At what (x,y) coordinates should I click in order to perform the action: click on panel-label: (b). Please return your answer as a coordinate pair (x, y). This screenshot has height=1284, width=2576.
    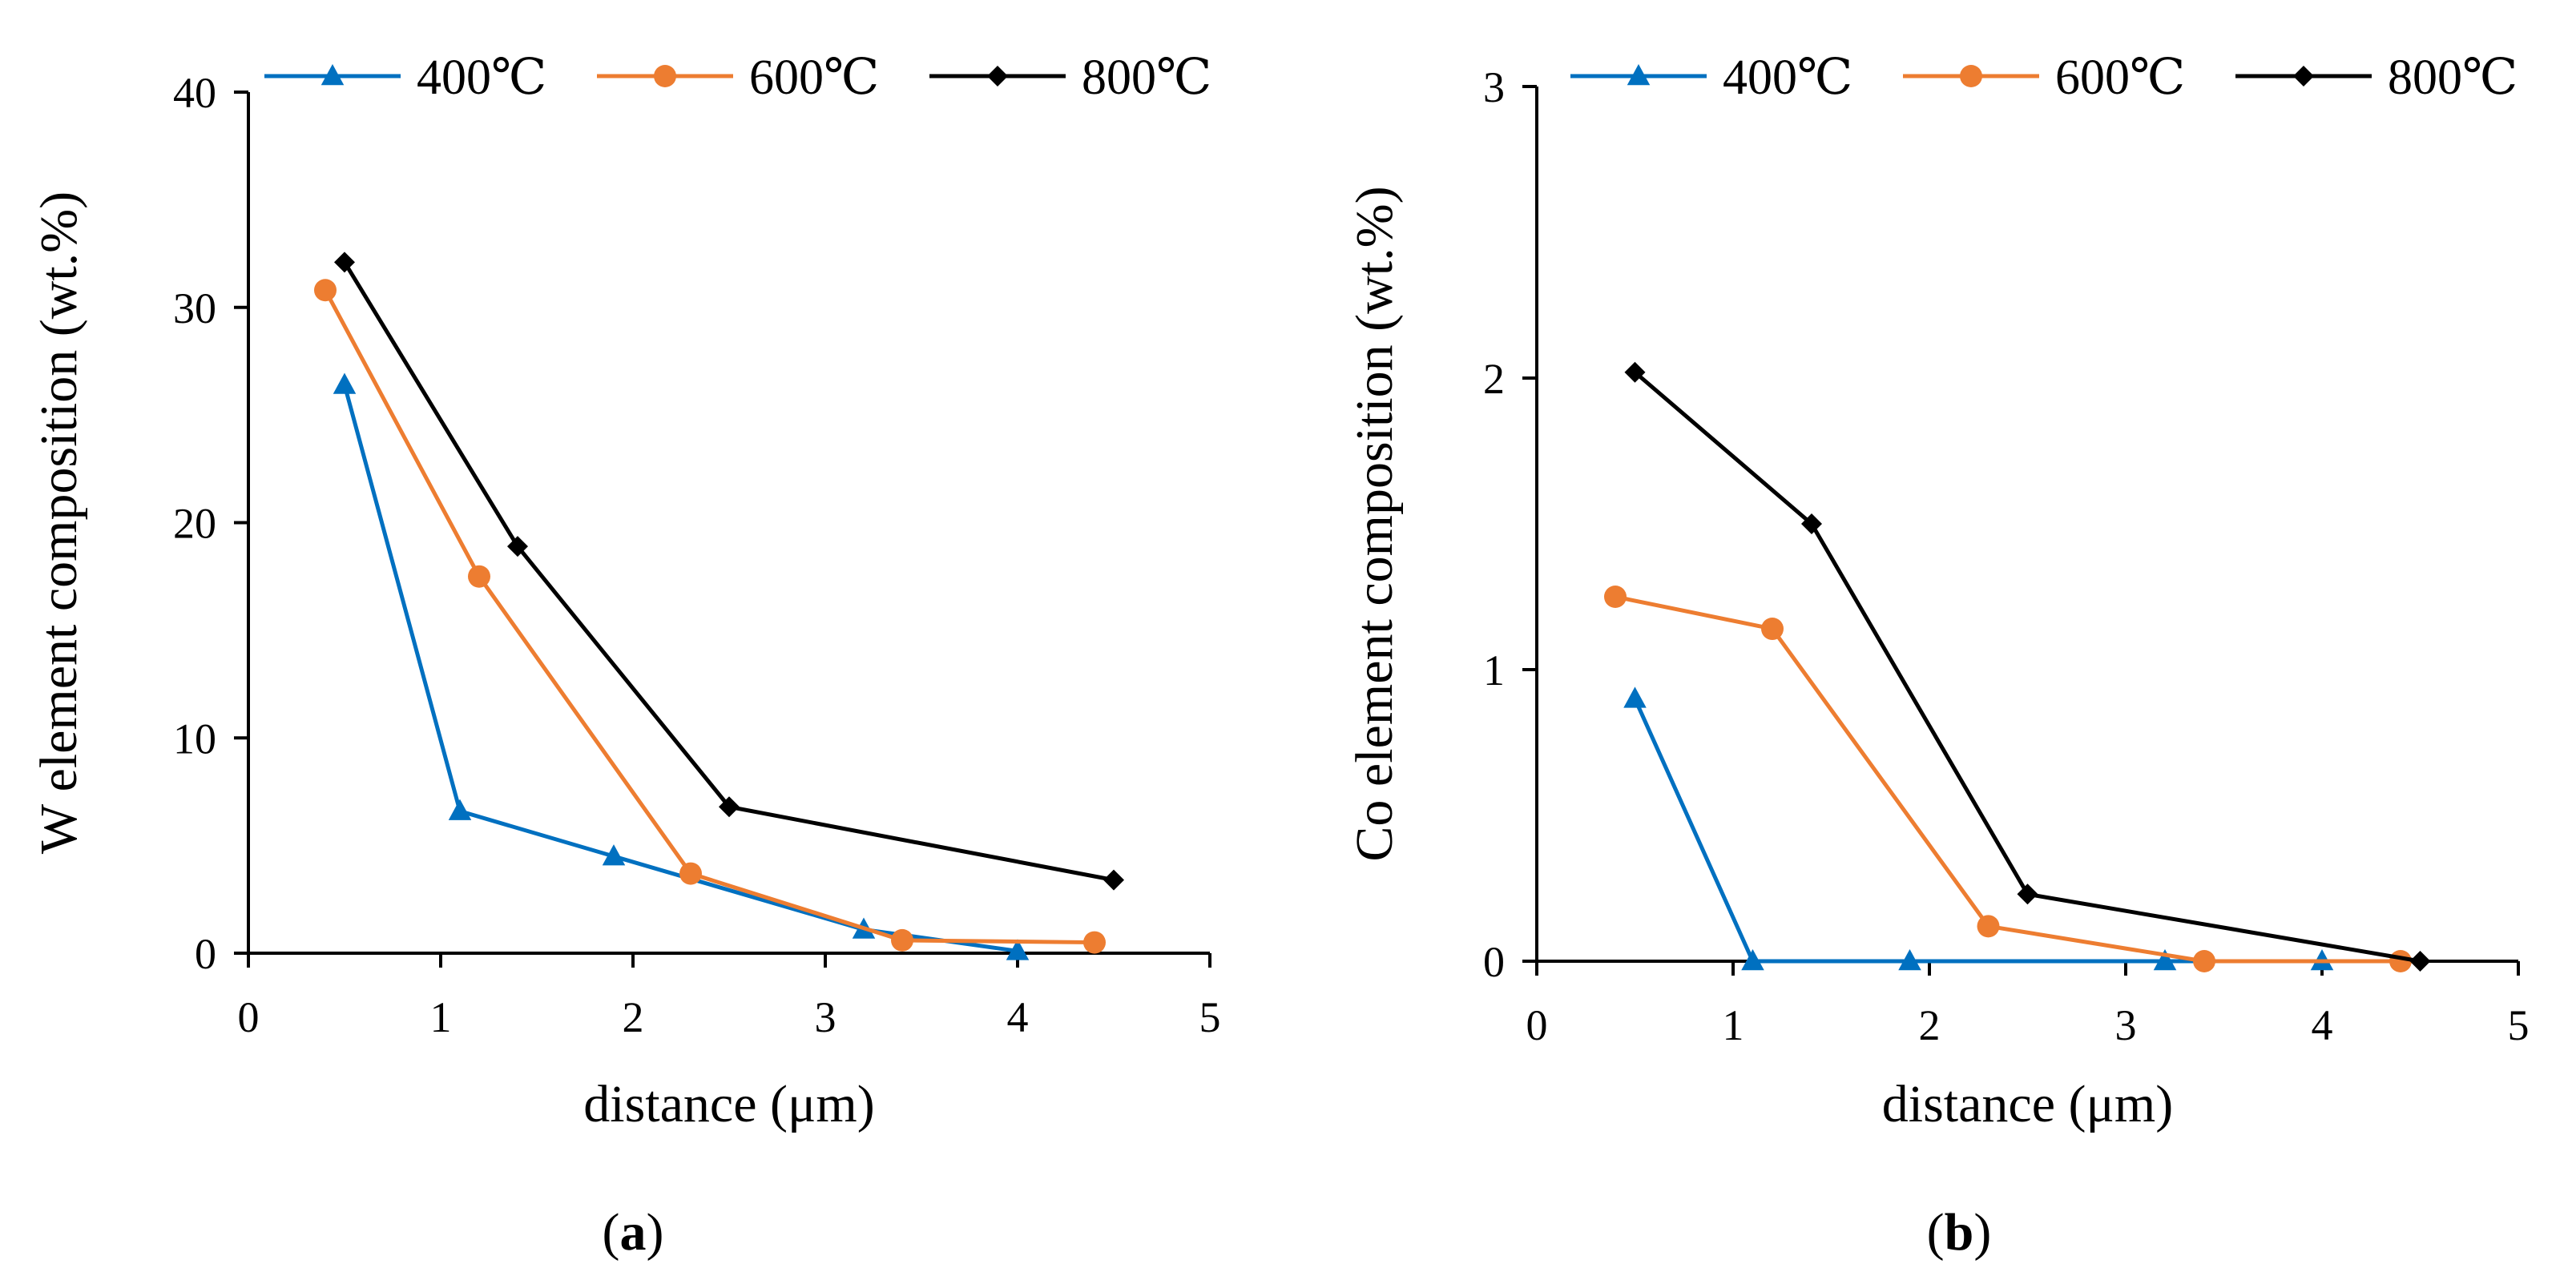
    Looking at the image, I should click on (1959, 1232).